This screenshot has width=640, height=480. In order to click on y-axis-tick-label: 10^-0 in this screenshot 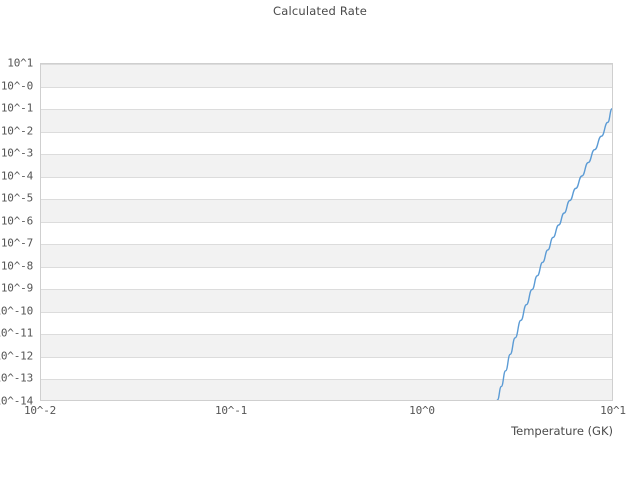, I will do `click(16, 86)`.